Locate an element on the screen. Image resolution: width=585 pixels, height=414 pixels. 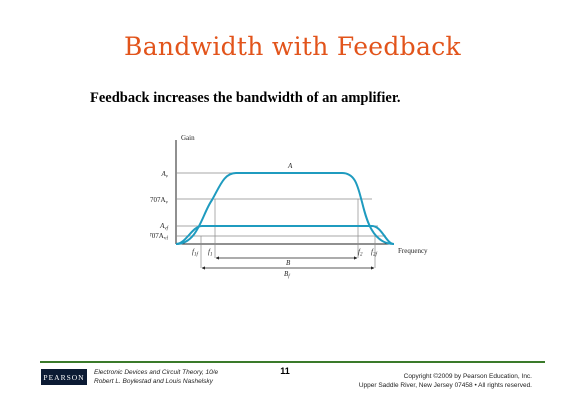
label-f2-sub: 2 is located at coordinates (361, 255).